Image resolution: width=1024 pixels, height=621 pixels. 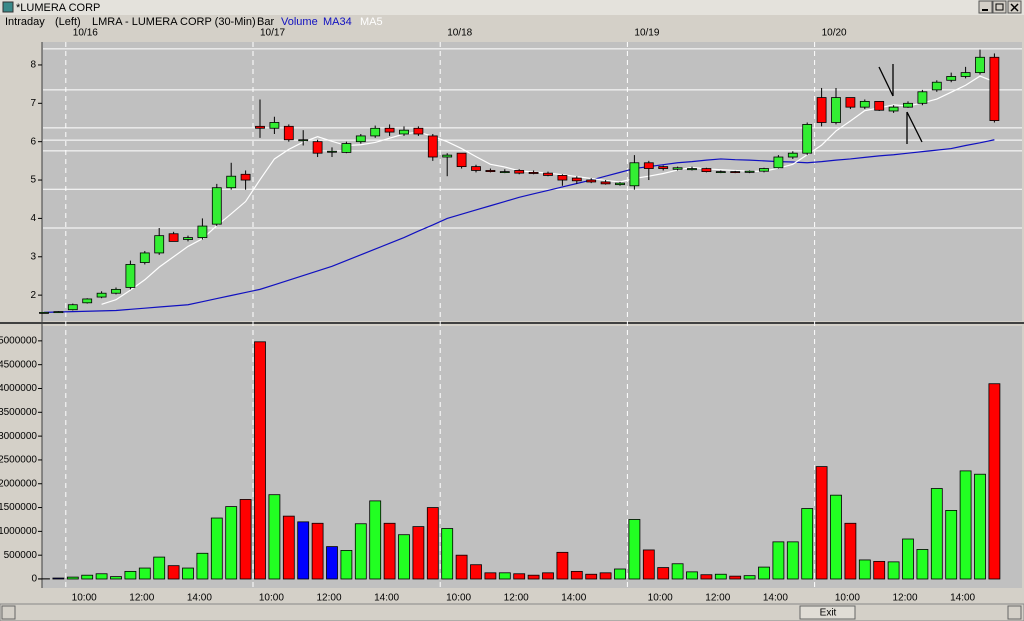 I want to click on x-tick-label: 14:00, so click(x=199, y=598).